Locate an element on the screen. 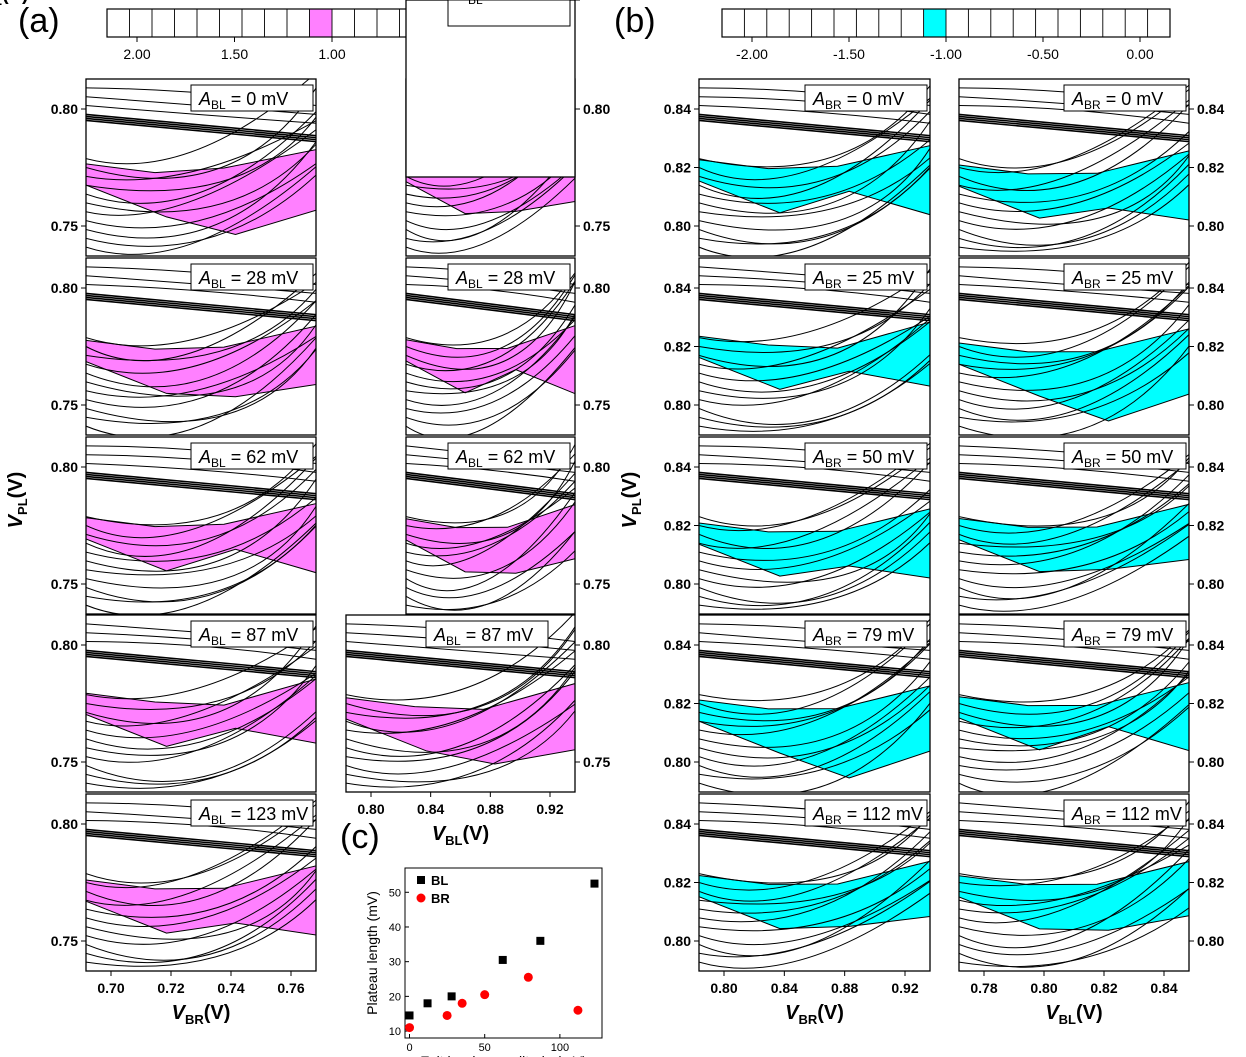 The width and height of the screenshot is (1246, 1057). panel-b-left-row0-plateau-region is located at coordinates (814, 180).